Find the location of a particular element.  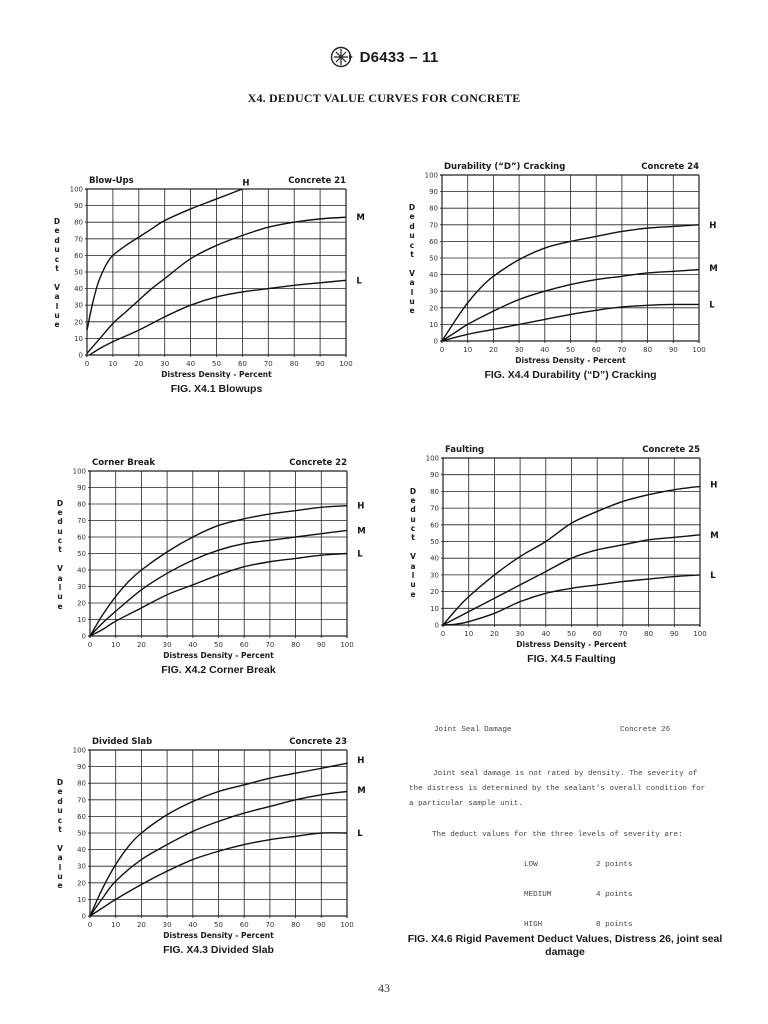

x-tick-label: 0 is located at coordinates (90, 925).